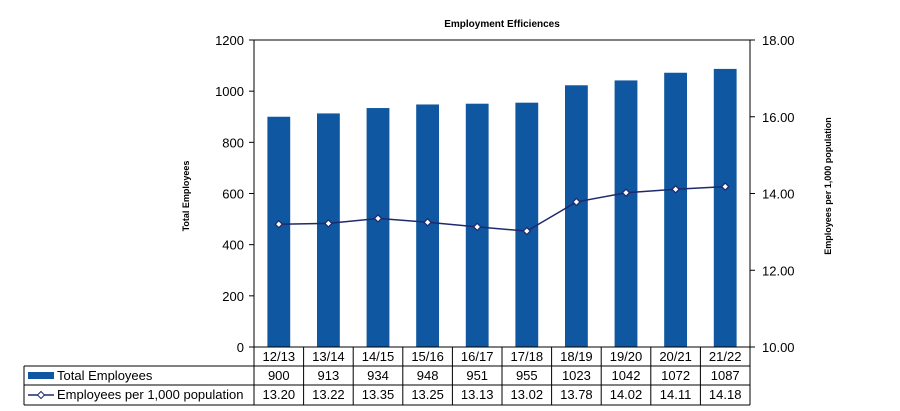 The height and width of the screenshot is (411, 900). What do you see at coordinates (725, 394) in the screenshot?
I see `table-cell-employees-per-1000: 14.18` at bounding box center [725, 394].